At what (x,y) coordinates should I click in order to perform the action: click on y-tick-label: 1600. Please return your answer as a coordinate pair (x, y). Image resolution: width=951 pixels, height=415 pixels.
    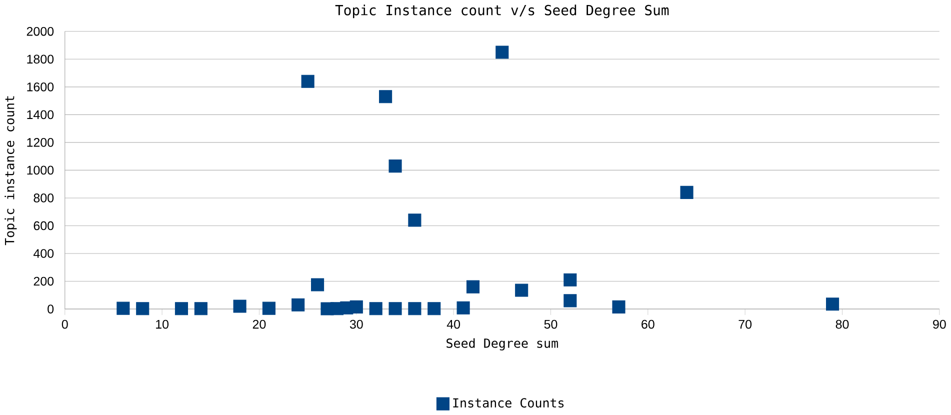
    Looking at the image, I should click on (40, 87).